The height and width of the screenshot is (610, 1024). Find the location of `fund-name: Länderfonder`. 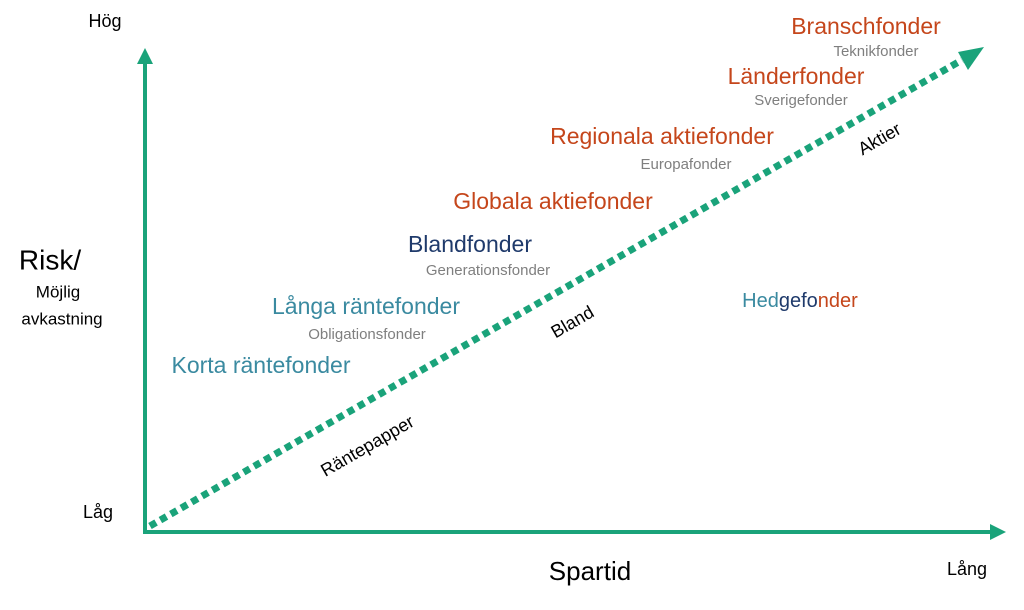

fund-name: Länderfonder is located at coordinates (796, 76).